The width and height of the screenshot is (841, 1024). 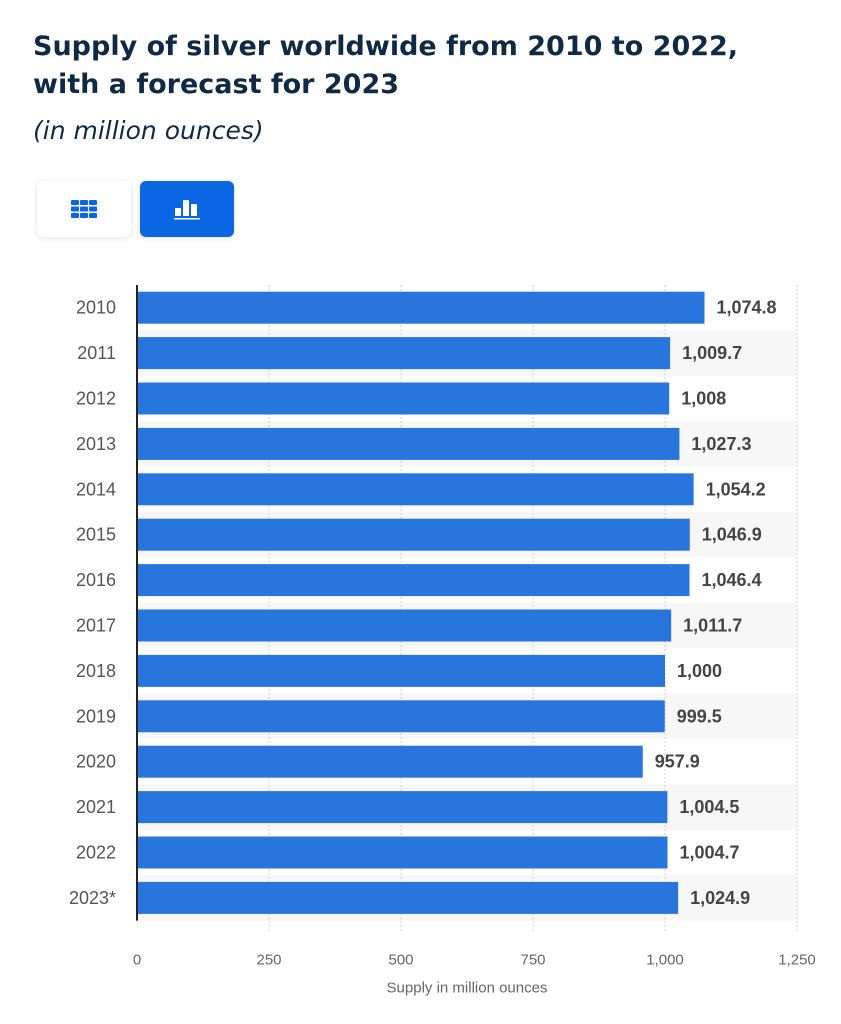 I want to click on data-label: 999.5, so click(x=699, y=716).